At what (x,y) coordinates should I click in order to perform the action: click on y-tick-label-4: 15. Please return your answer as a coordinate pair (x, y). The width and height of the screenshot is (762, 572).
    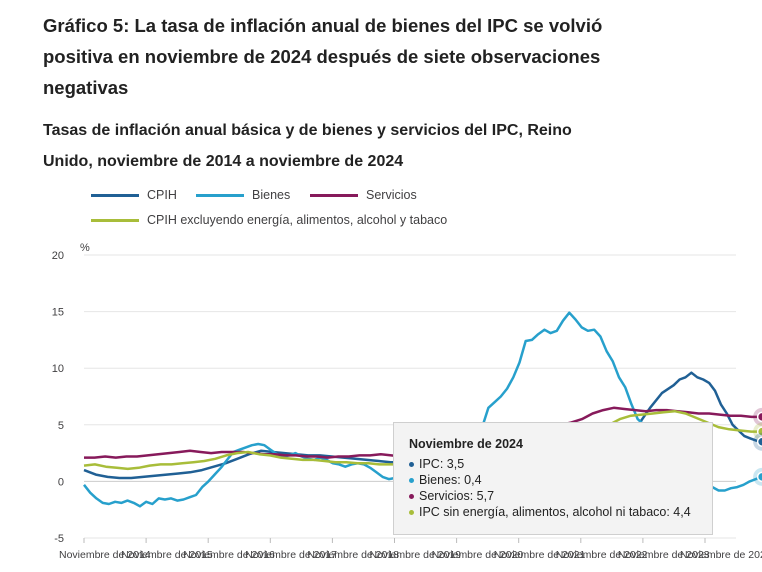
    Looking at the image, I should click on (58, 313).